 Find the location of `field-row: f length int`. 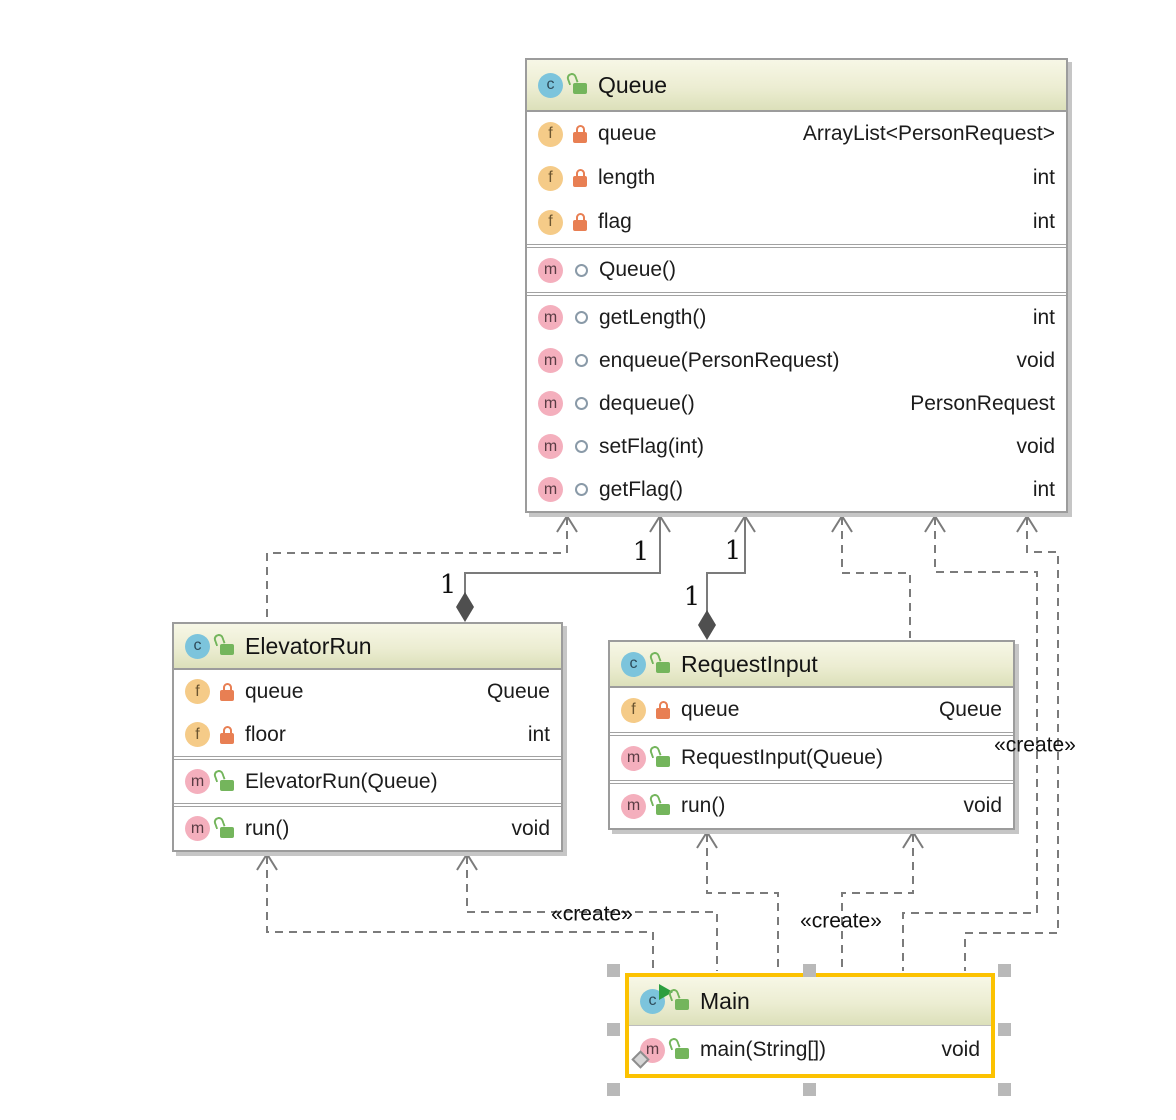

field-row: f length int is located at coordinates (796, 178).